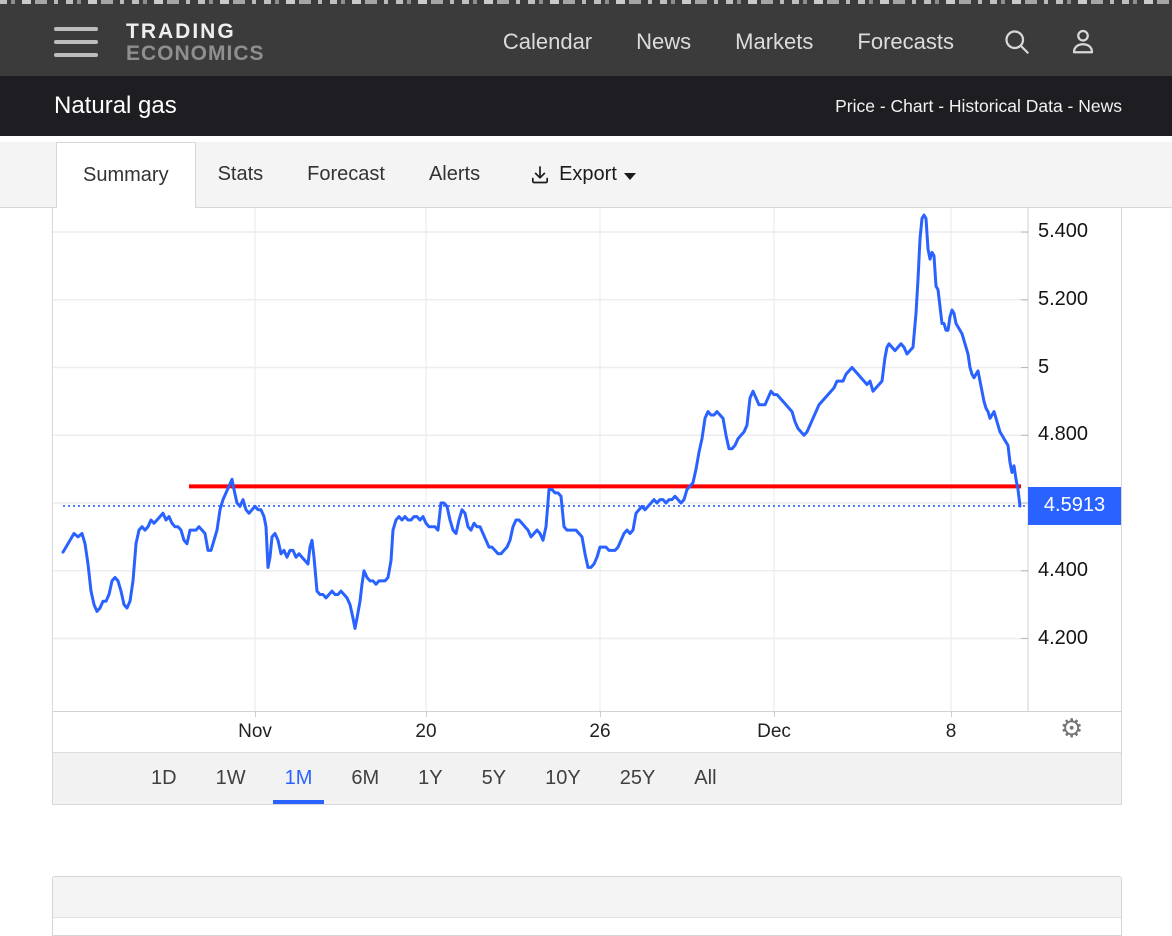 This screenshot has width=1172, height=936. What do you see at coordinates (1063, 569) in the screenshot?
I see `y-axis-label: 4.400` at bounding box center [1063, 569].